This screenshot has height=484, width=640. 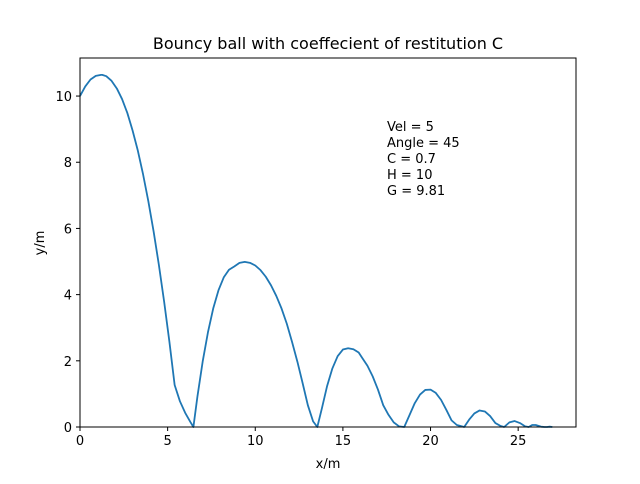 What do you see at coordinates (411, 159) in the screenshot?
I see `annotation-restitution: C = 0.7` at bounding box center [411, 159].